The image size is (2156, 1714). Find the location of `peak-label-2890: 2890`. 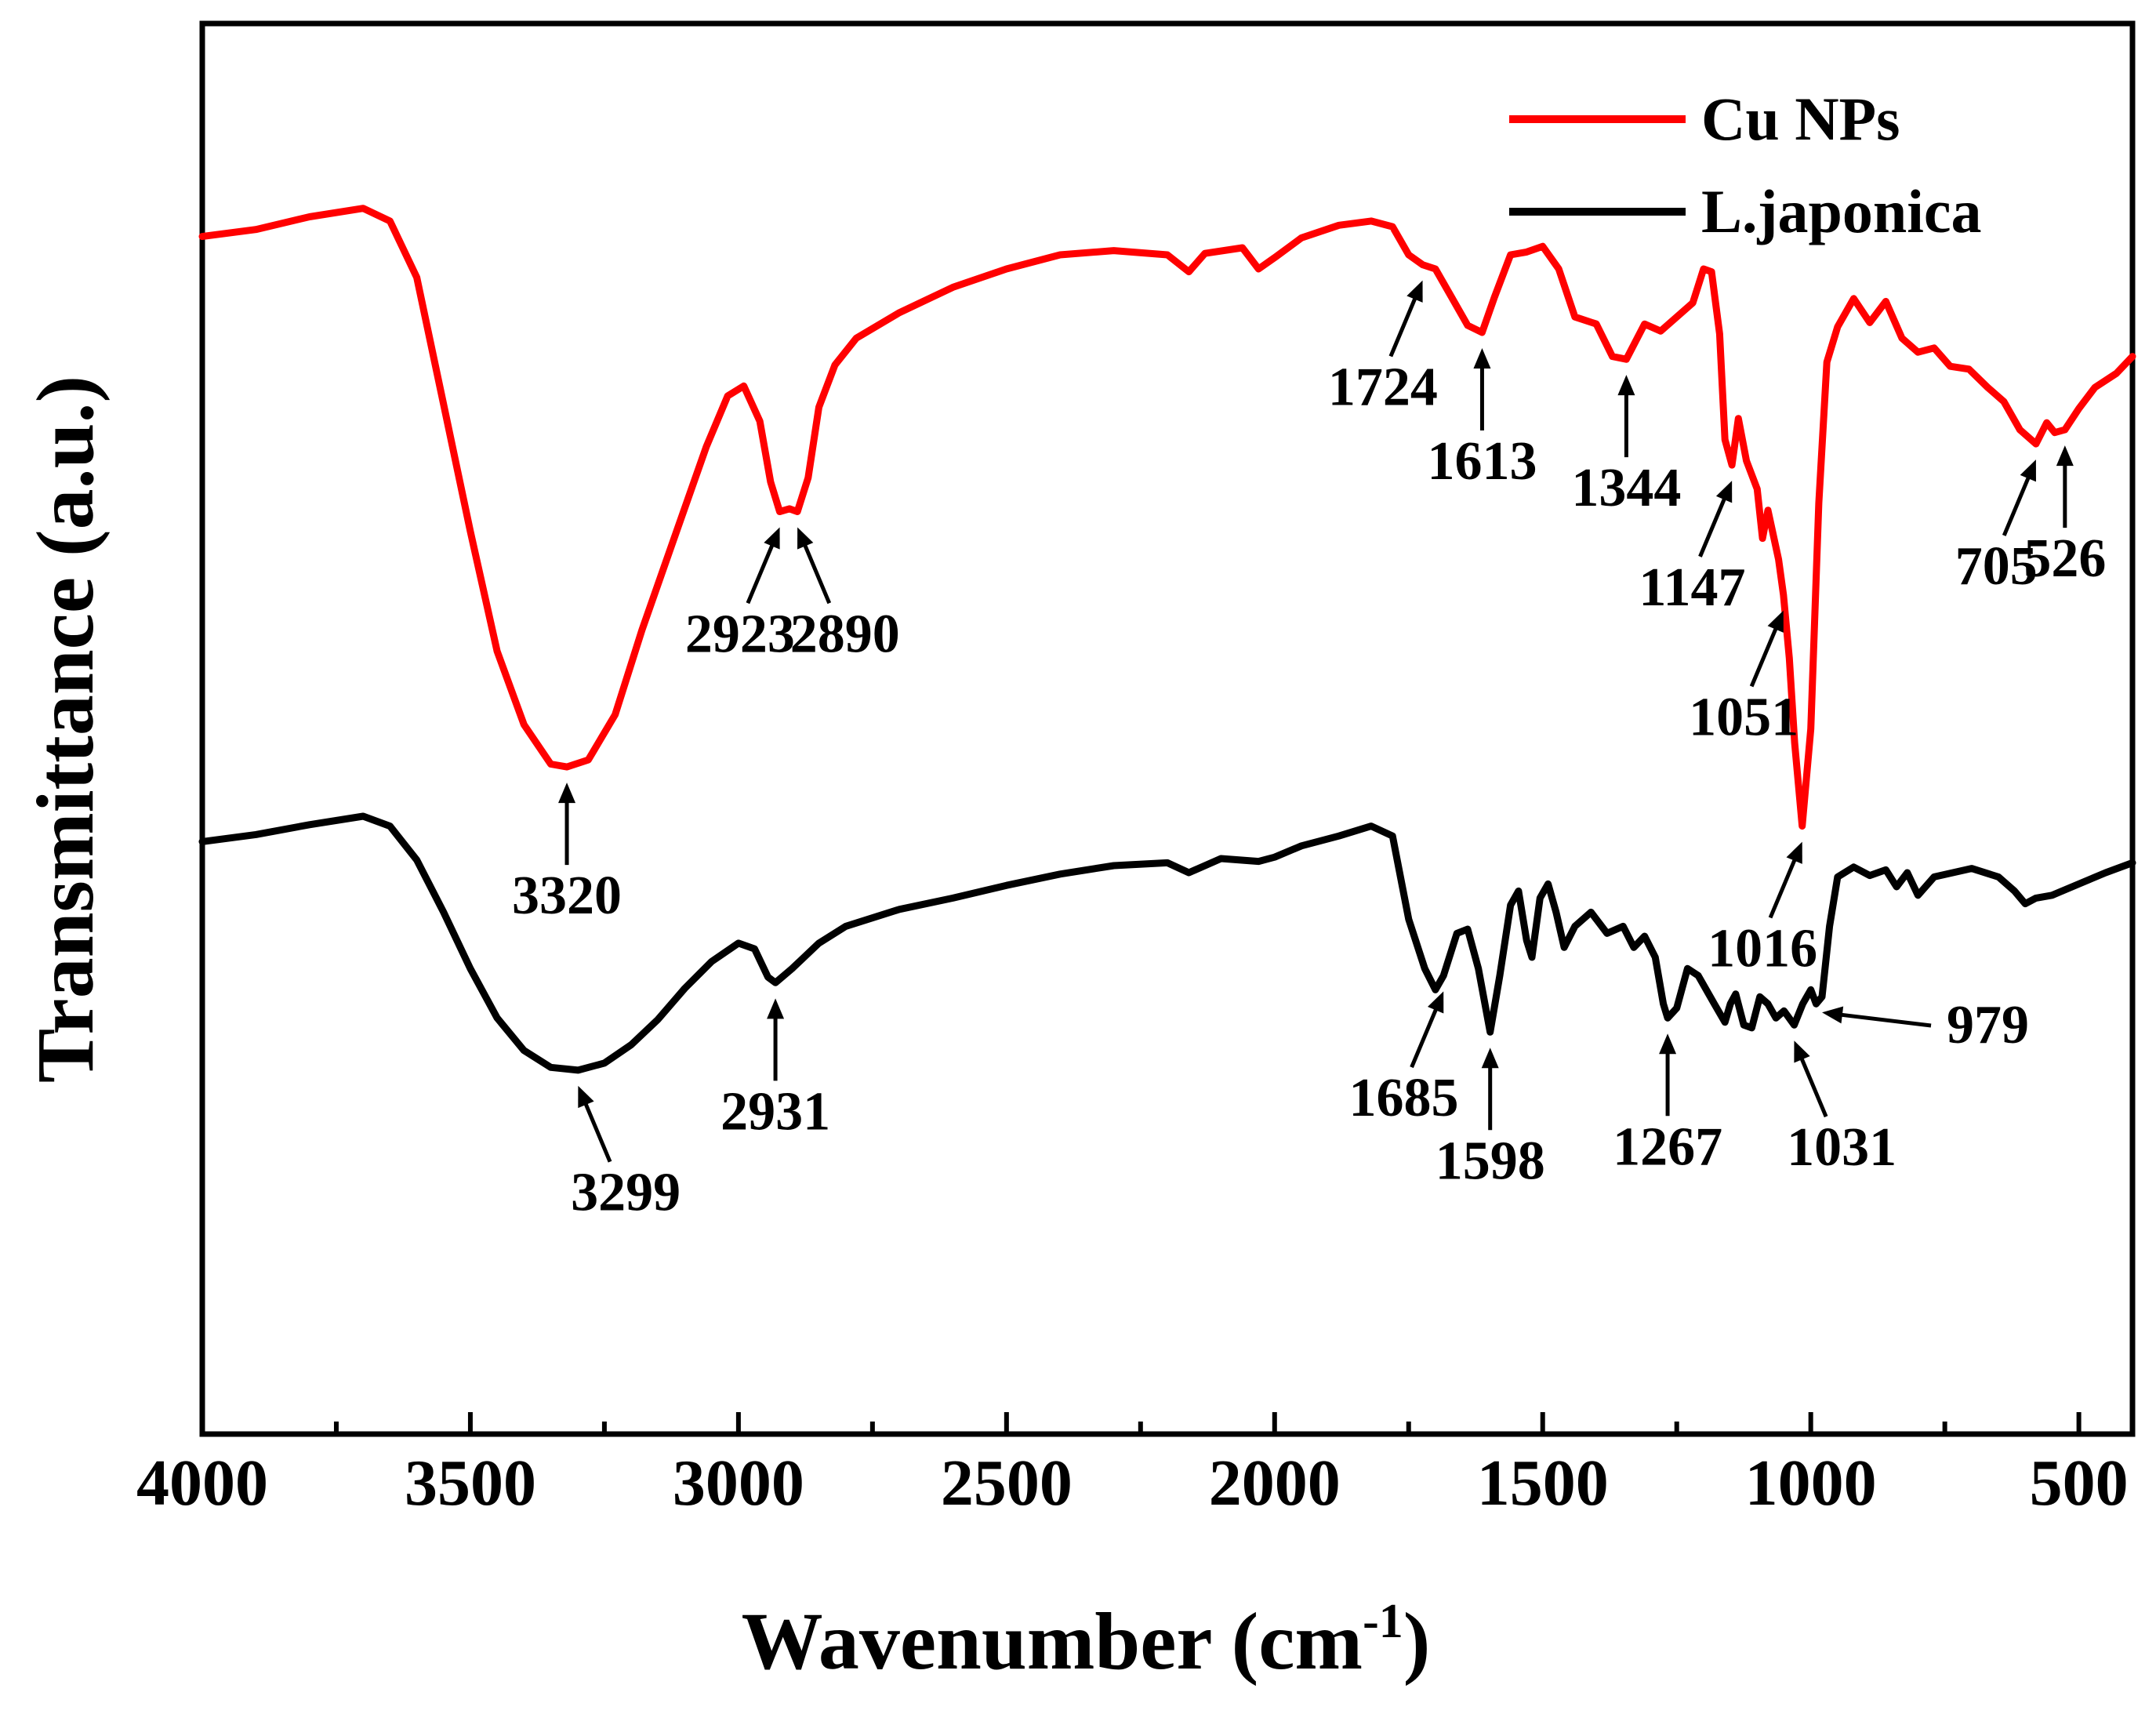

peak-label-2890: 2890 is located at coordinates (845, 634).